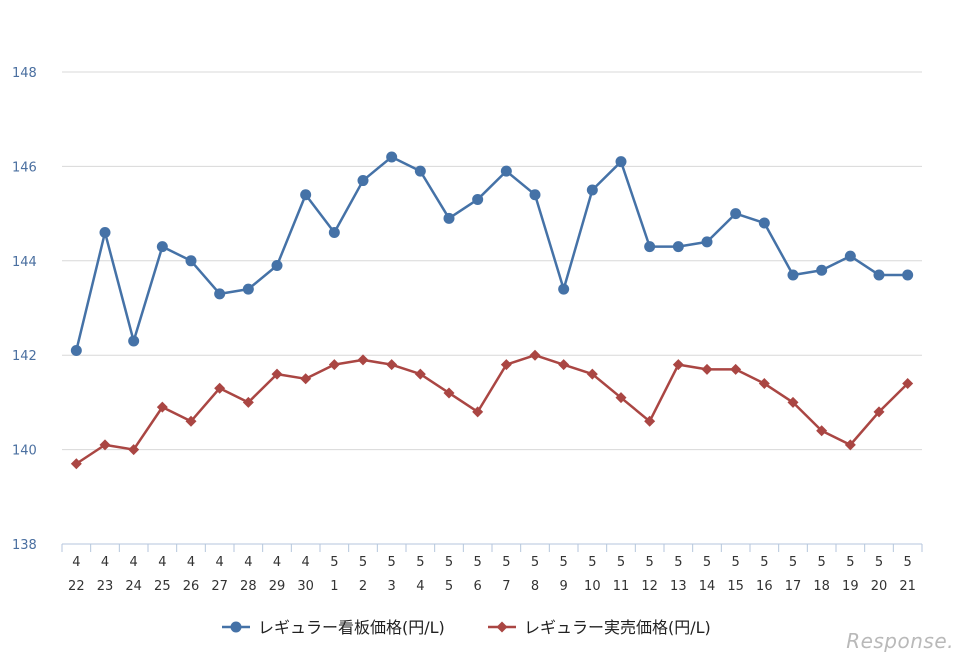 This screenshot has width=968, height=661. What do you see at coordinates (735, 586) in the screenshot?
I see `x-tick-day: 15` at bounding box center [735, 586].